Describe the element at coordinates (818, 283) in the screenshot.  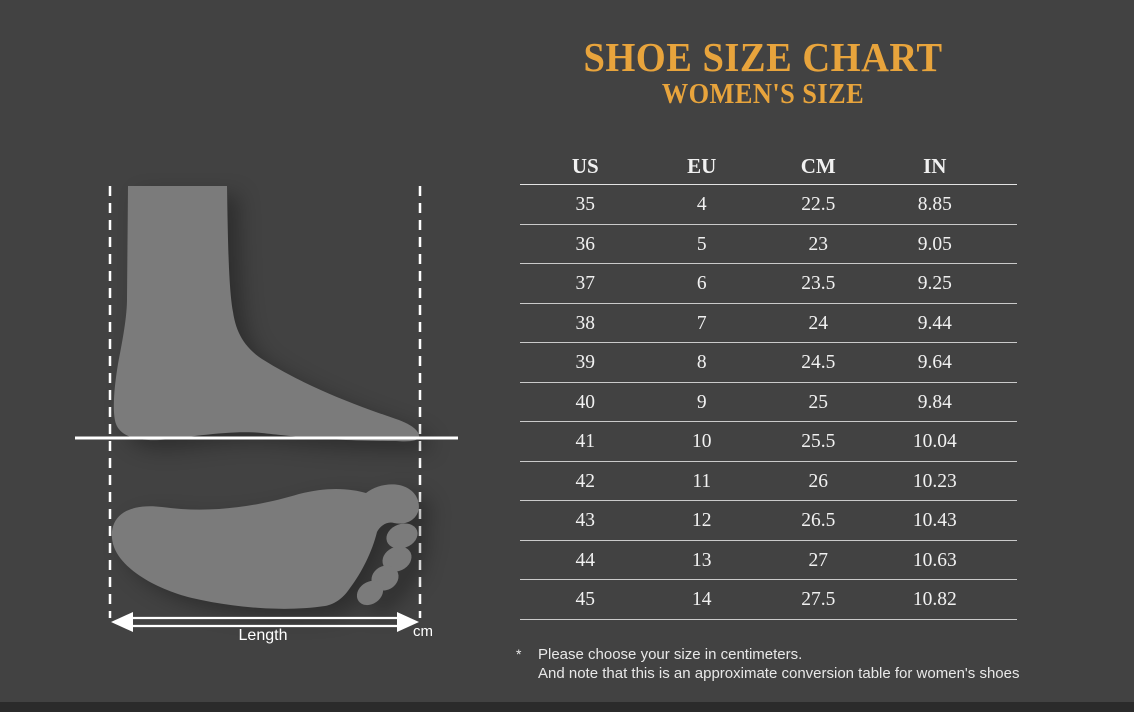
I see `table-cell: 23.5` at that location.